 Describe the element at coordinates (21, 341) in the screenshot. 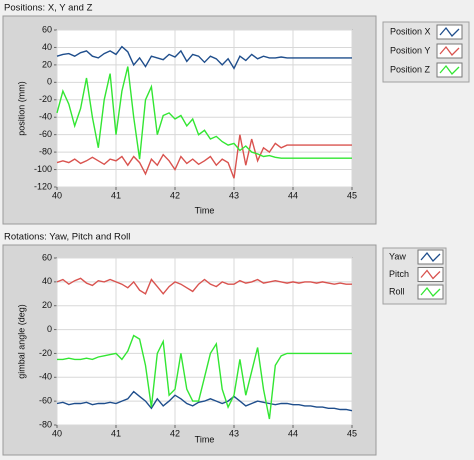

I see `y-axis-label: gimbal angle (deg)` at that location.